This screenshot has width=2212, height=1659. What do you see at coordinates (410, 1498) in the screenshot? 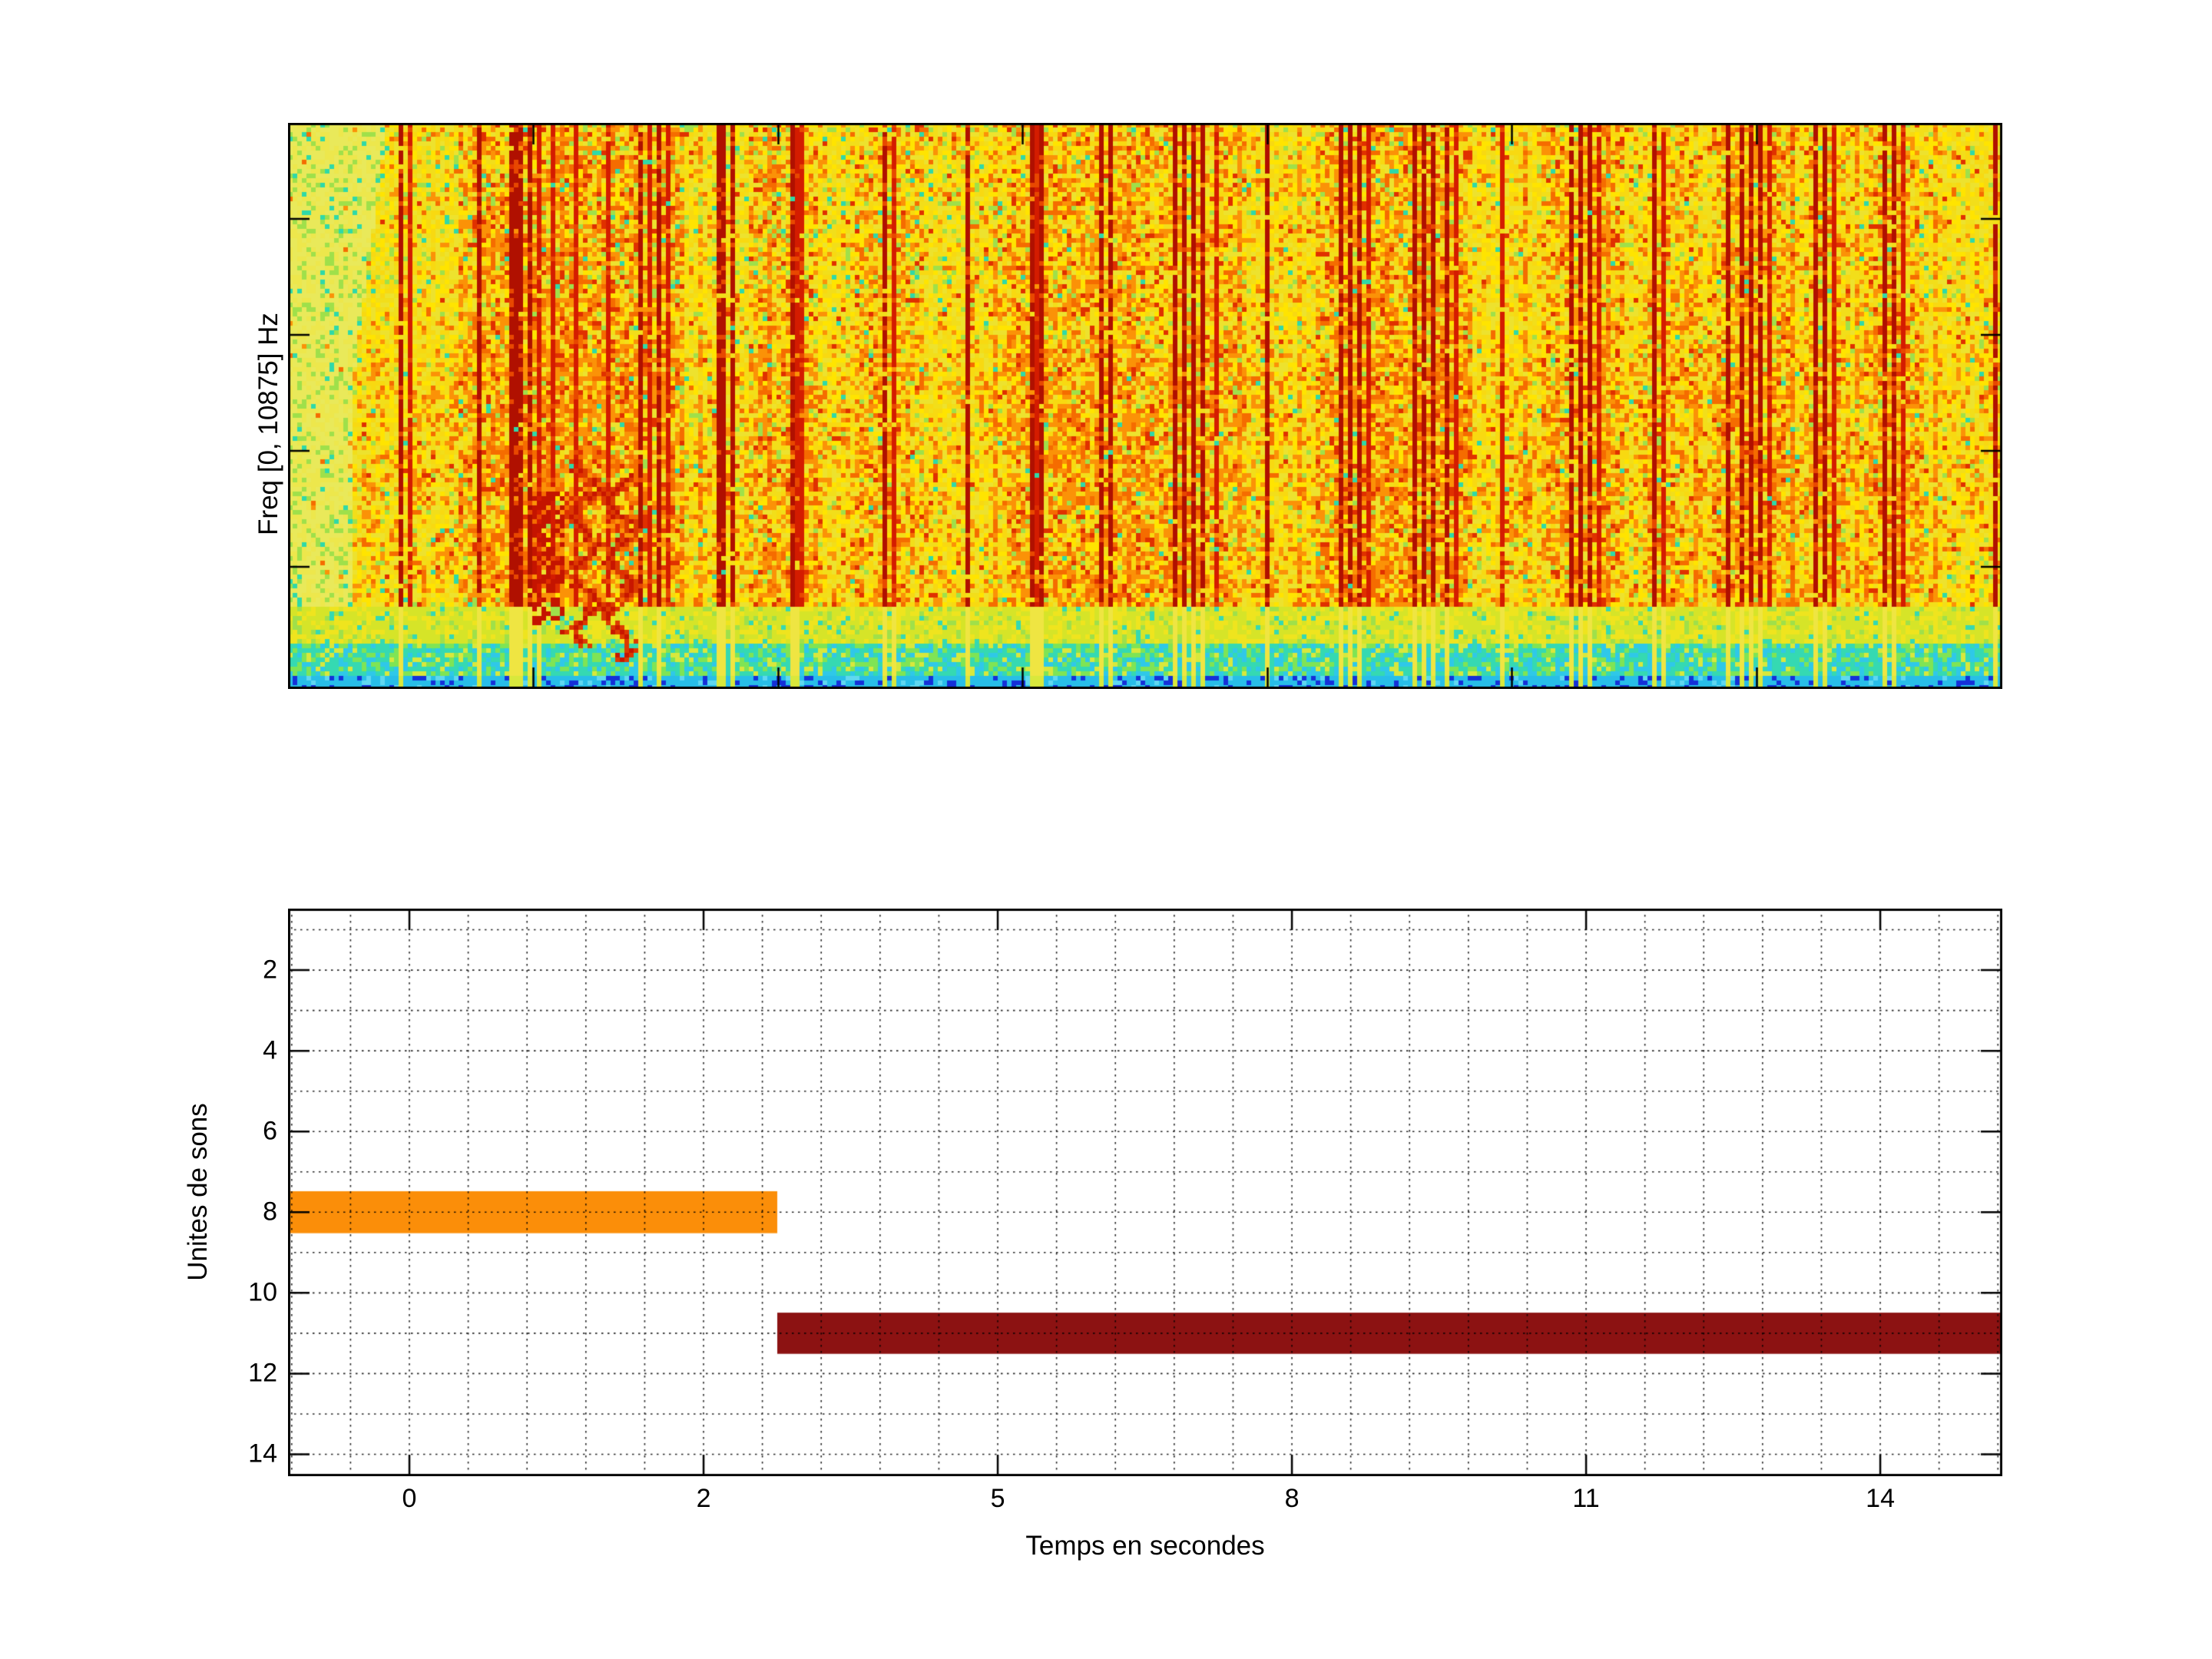
I see `x-tick-label-0: 0` at bounding box center [410, 1498].